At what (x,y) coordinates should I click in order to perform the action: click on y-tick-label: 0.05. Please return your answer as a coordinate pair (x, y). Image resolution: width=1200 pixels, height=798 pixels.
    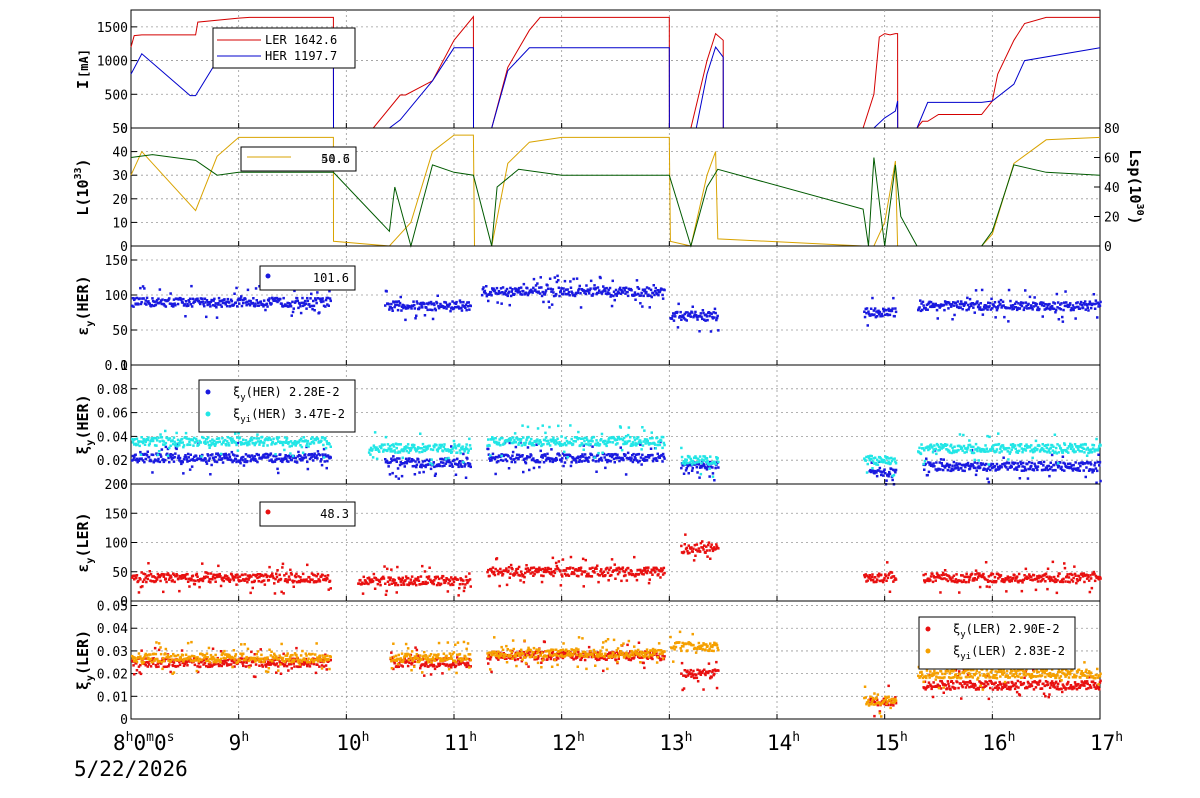
    Looking at the image, I should click on (112, 607).